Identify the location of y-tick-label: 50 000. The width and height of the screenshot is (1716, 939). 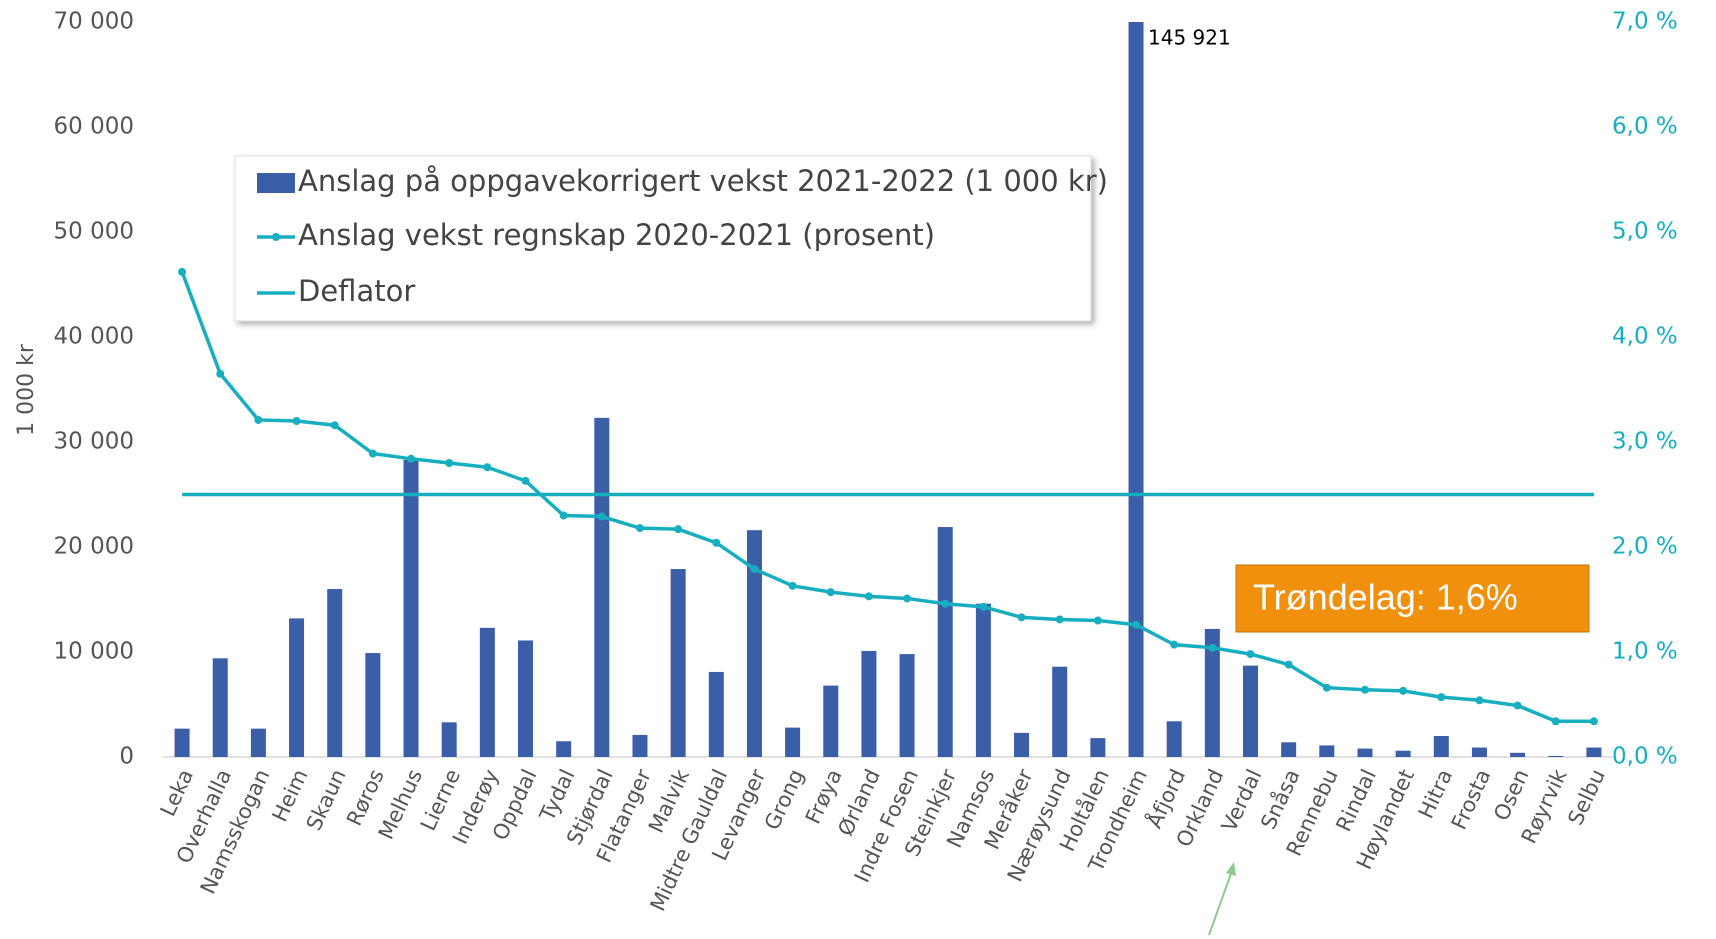
(94, 232).